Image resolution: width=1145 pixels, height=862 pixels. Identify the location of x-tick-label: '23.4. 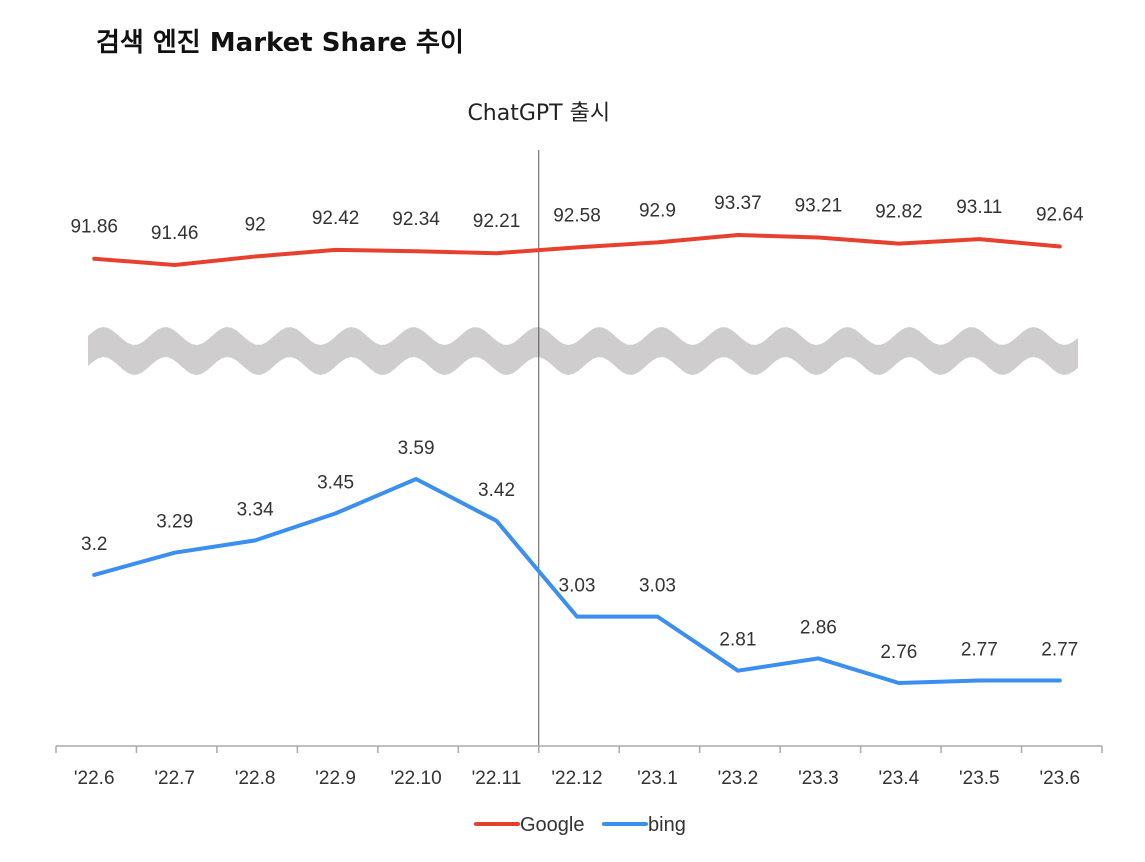
(899, 778).